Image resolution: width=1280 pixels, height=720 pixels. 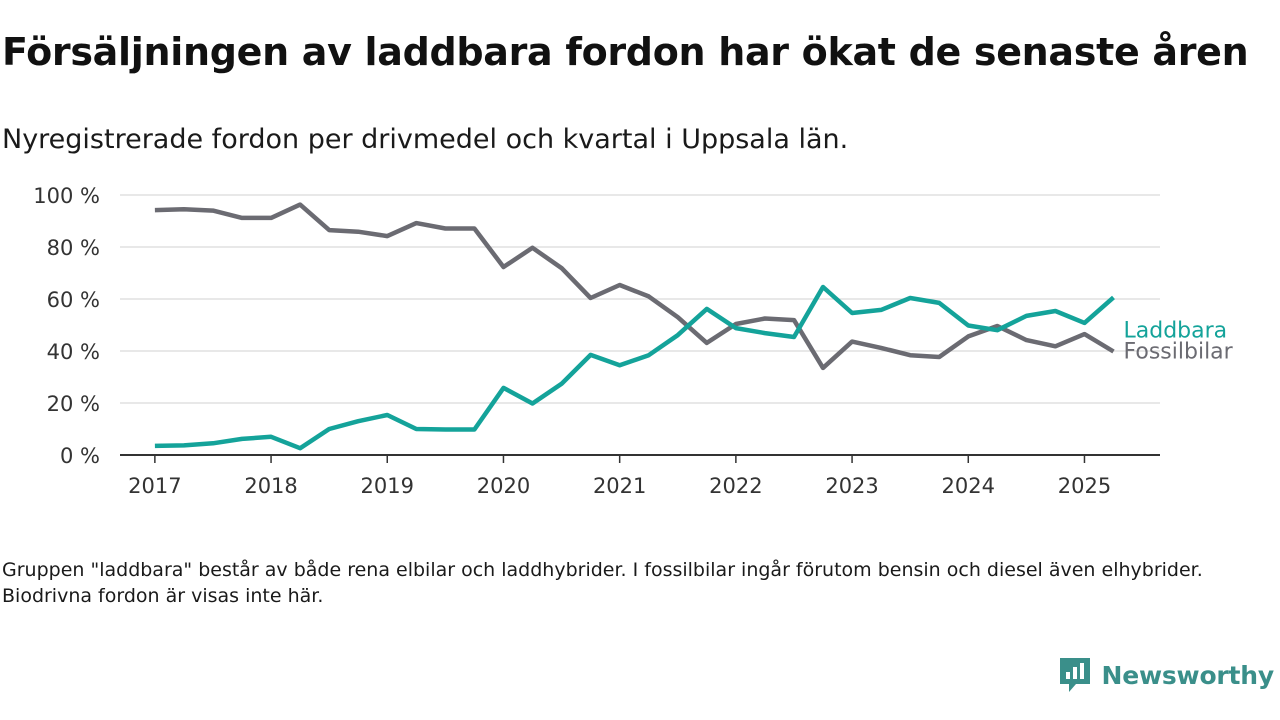 What do you see at coordinates (1074, 675) in the screenshot?
I see `newsworthy-logo-icon` at bounding box center [1074, 675].